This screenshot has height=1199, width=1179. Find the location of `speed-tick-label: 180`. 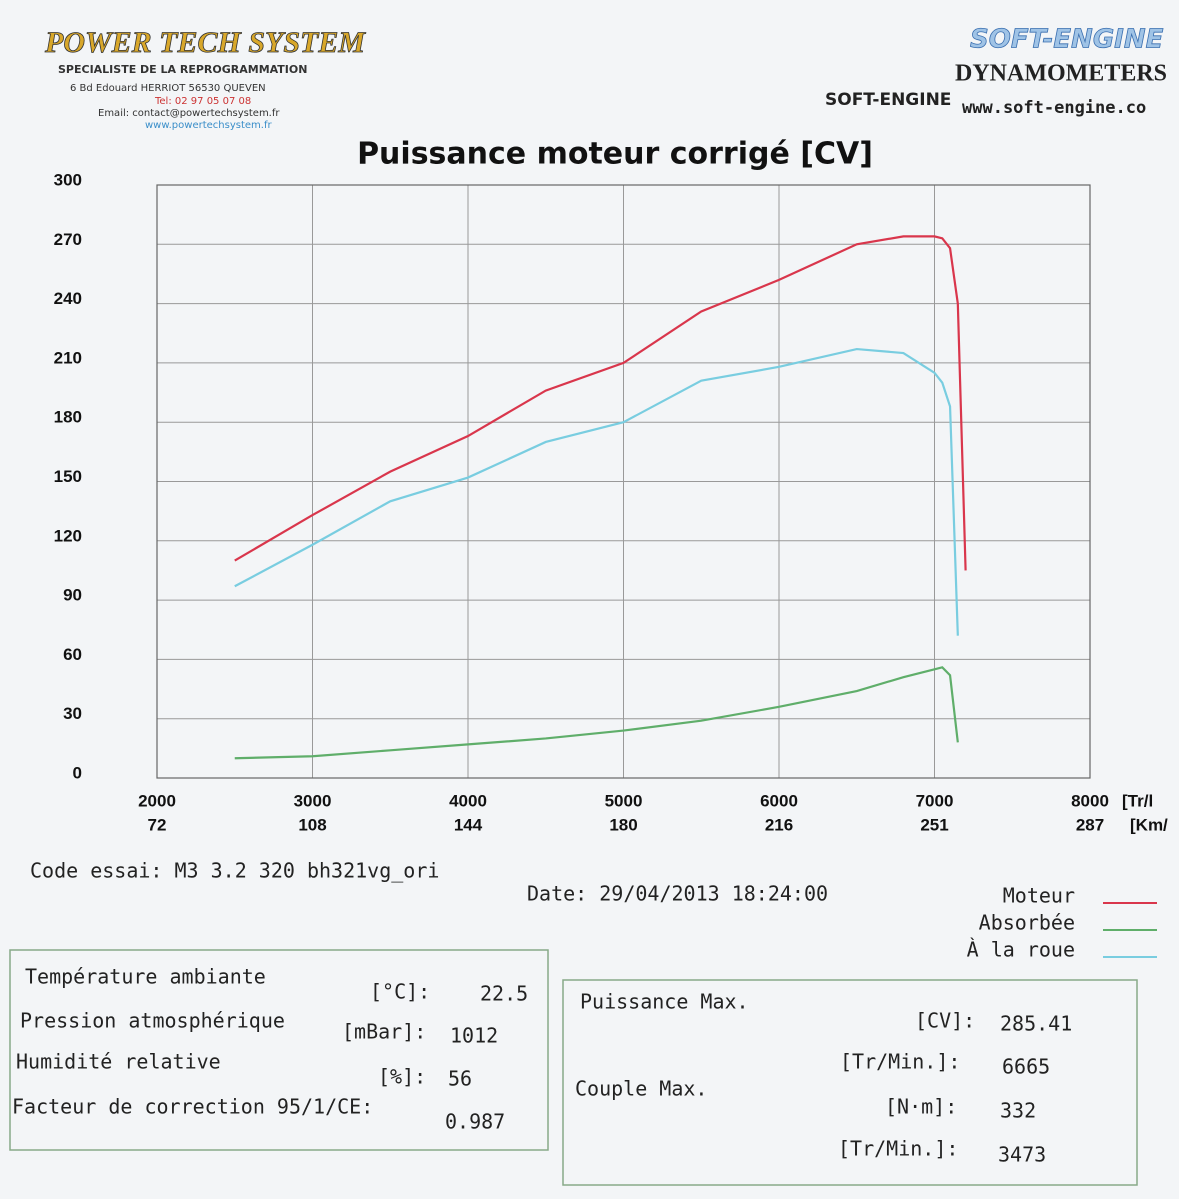

speed-tick-label: 180 is located at coordinates (623, 824).